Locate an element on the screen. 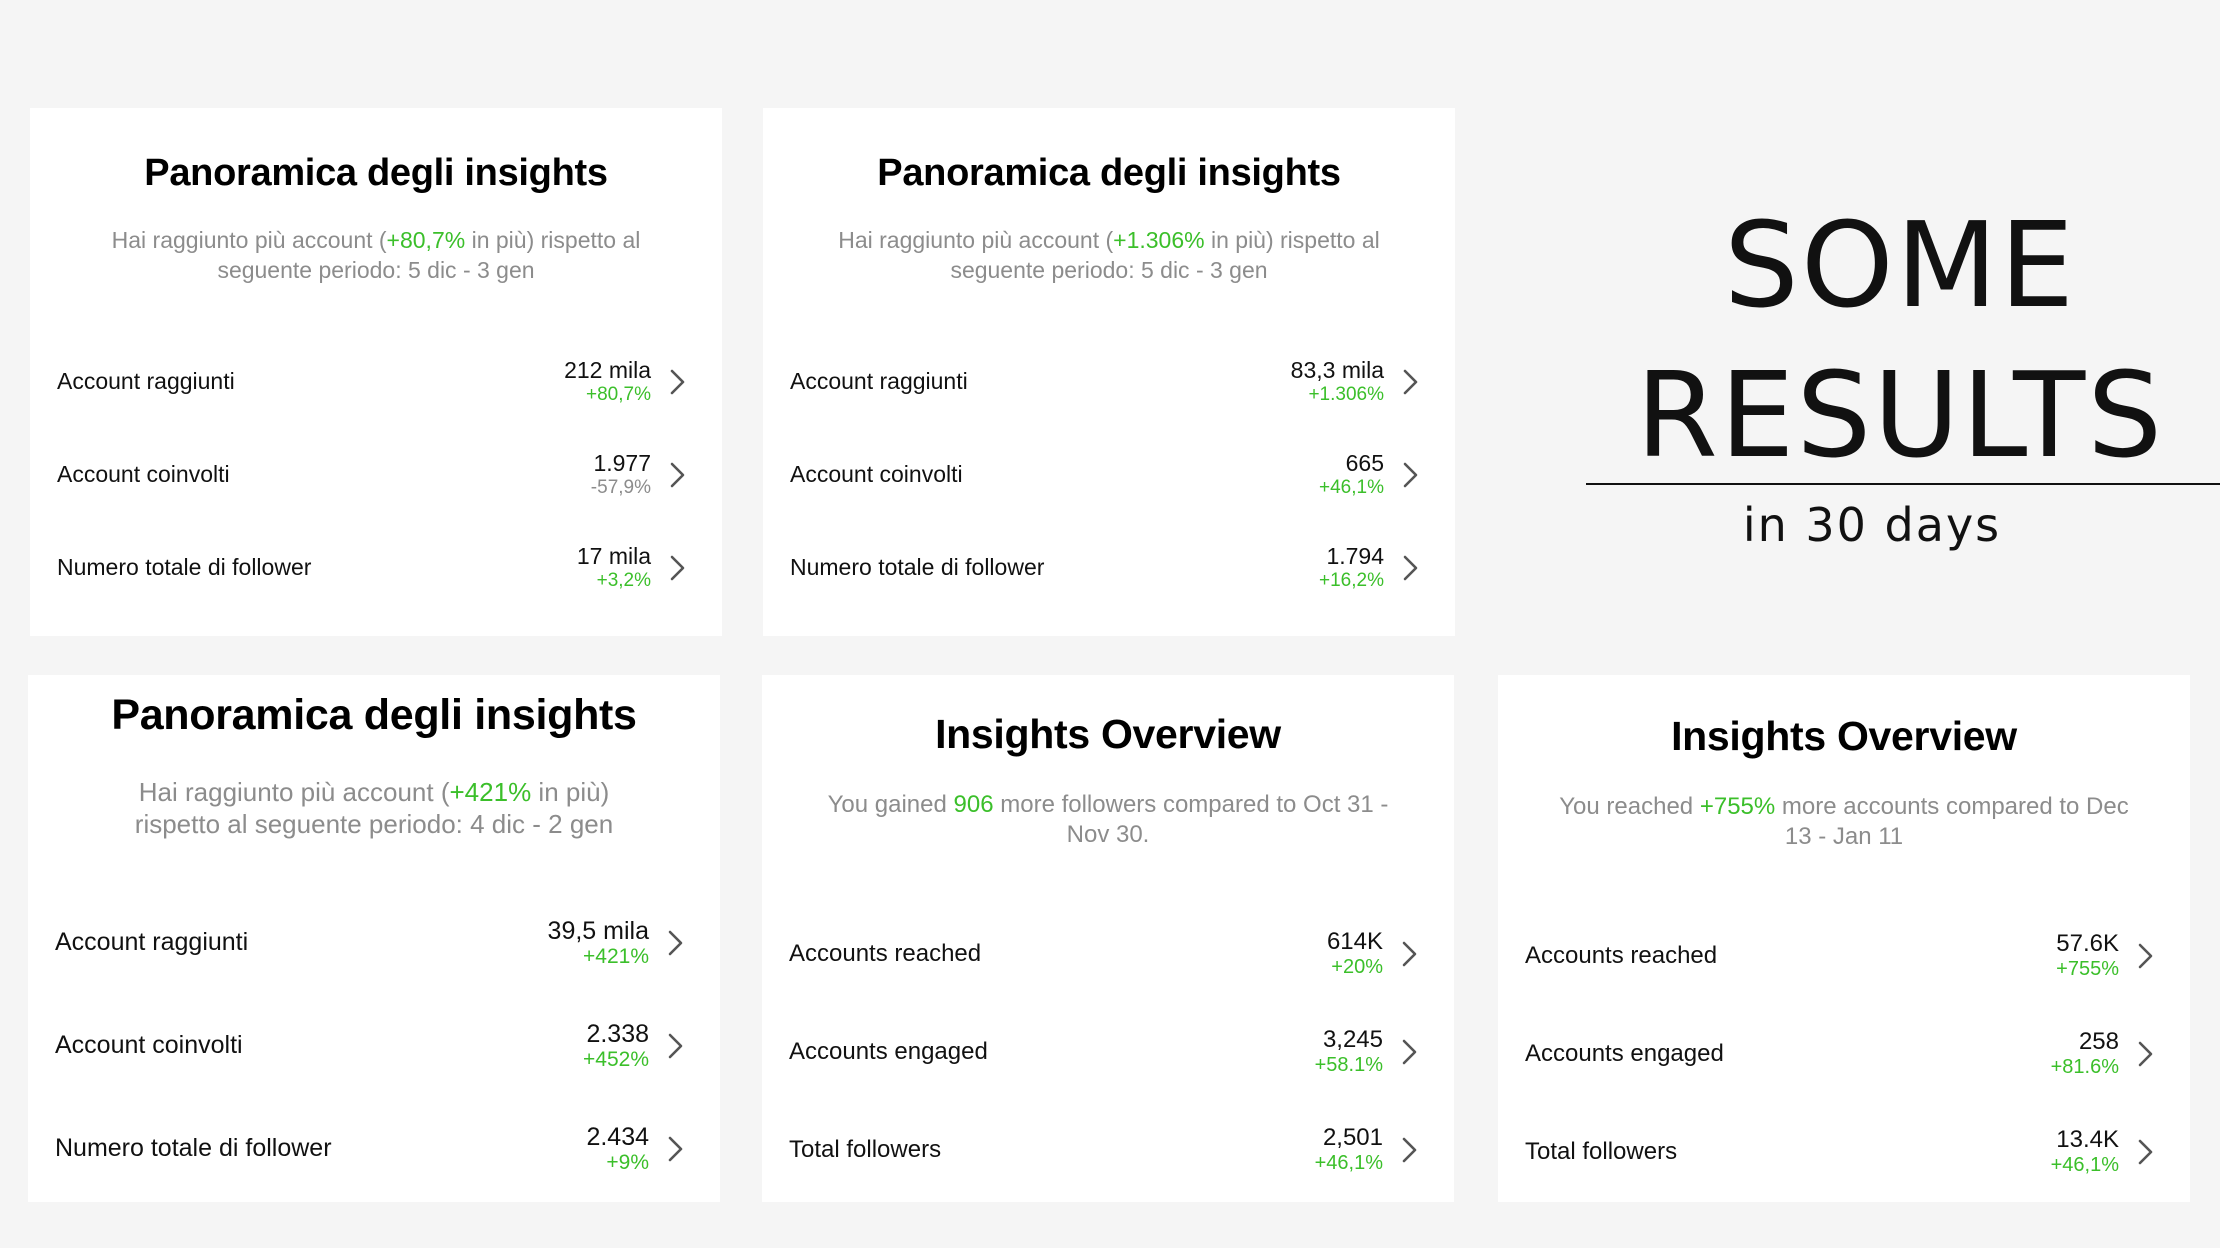  headline-line-1: SOME is located at coordinates (1900, 265).